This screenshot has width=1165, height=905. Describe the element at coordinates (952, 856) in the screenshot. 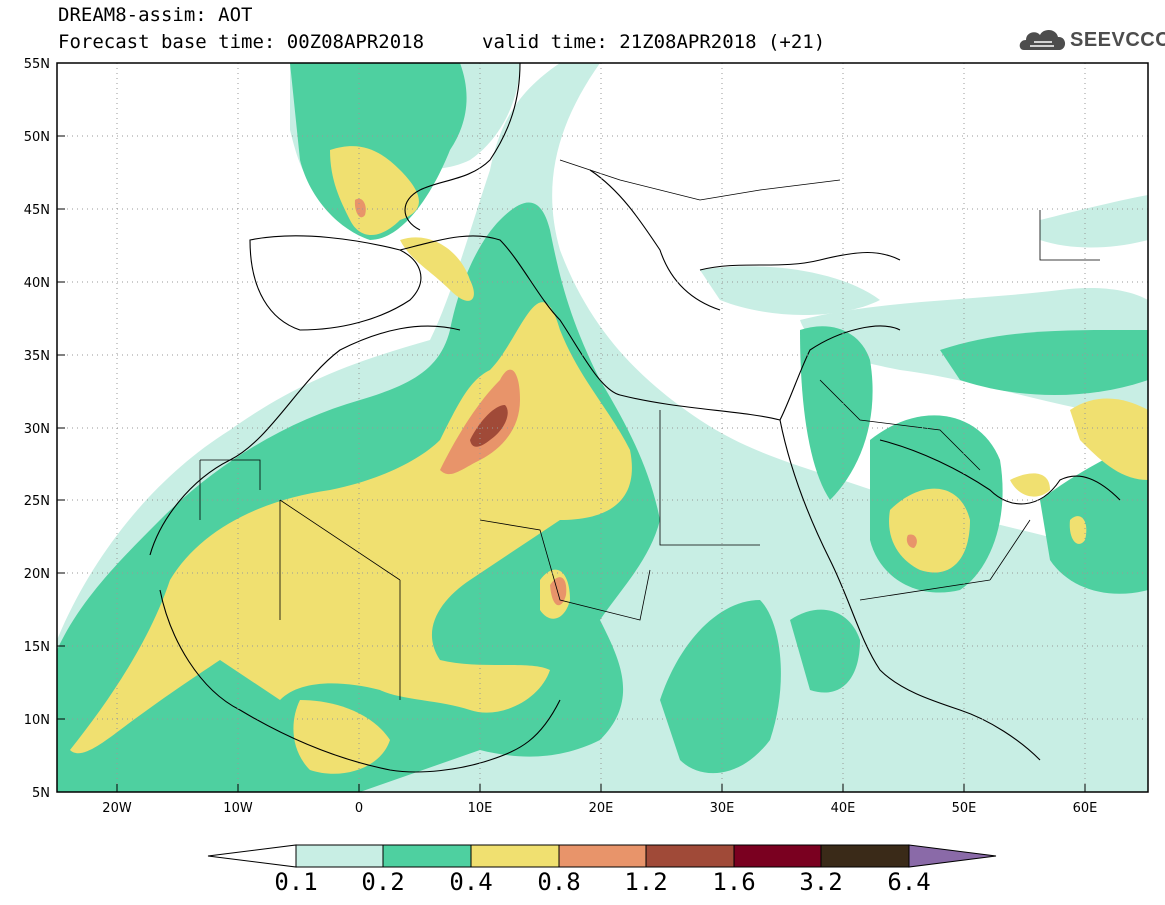

I see `colorbar-high-arrow` at that location.